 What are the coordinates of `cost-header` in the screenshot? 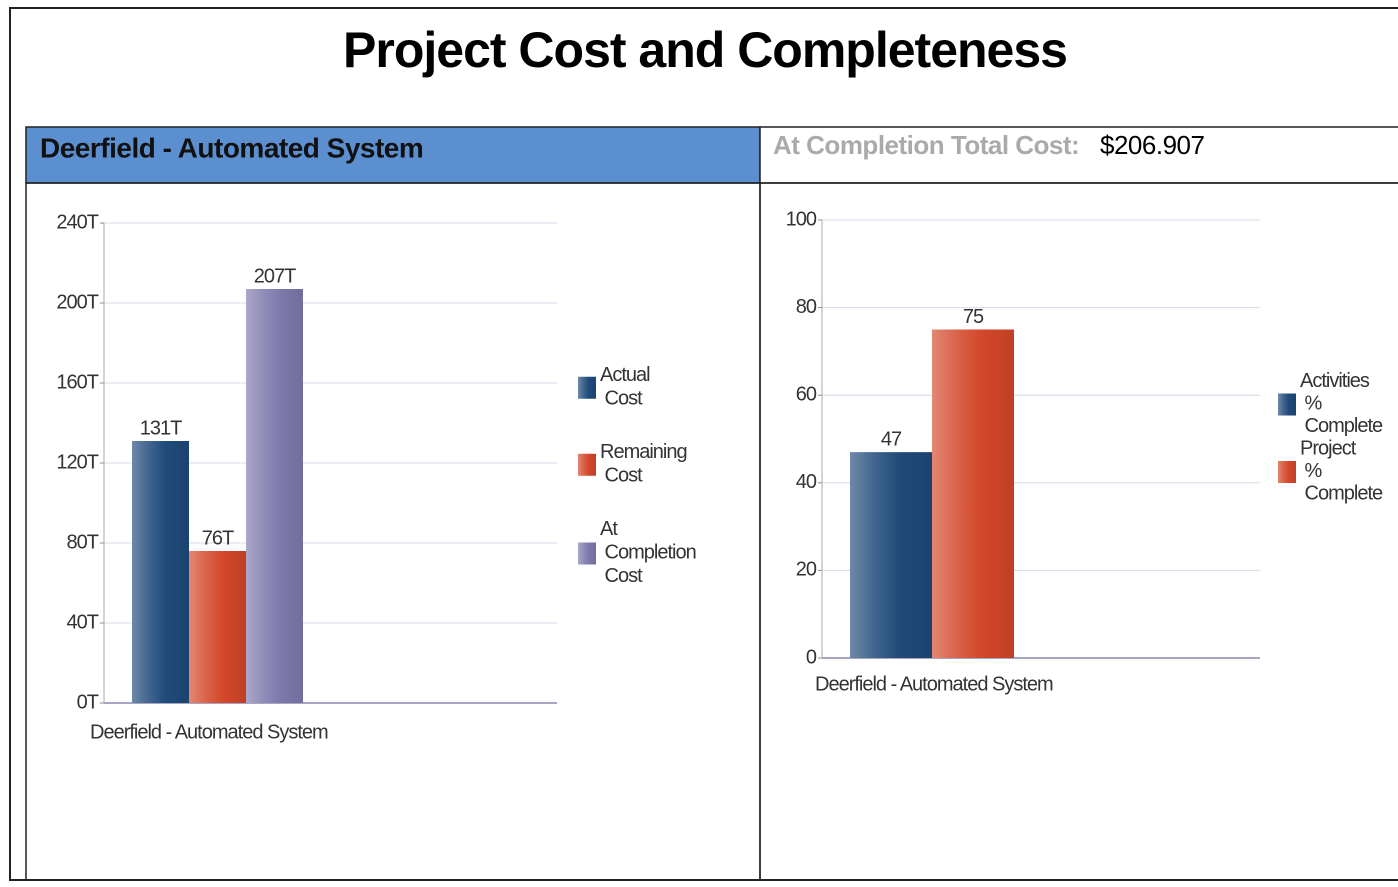 It's located at (1078, 155).